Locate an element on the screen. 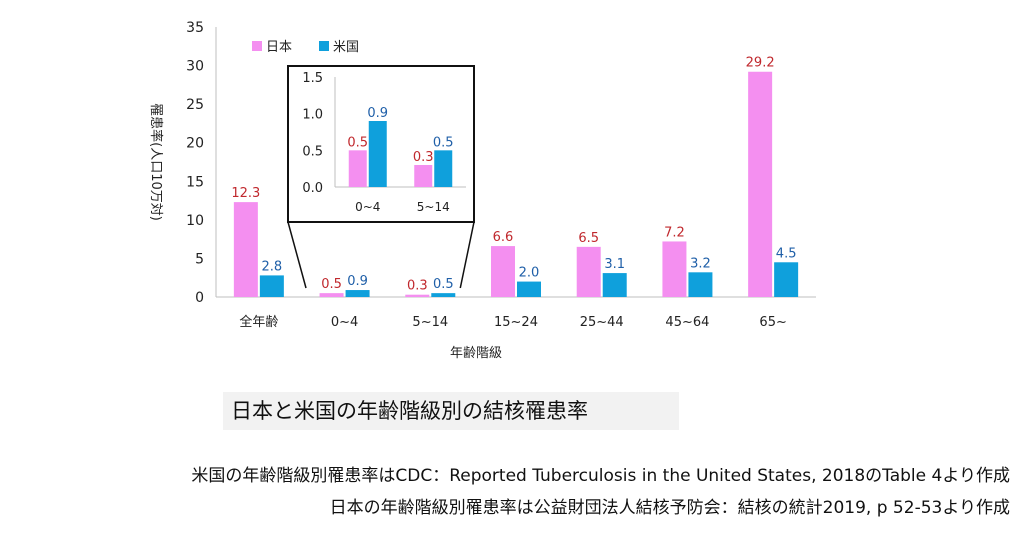 The image size is (1024, 533). legend-label-japan: 日本 is located at coordinates (279, 47).